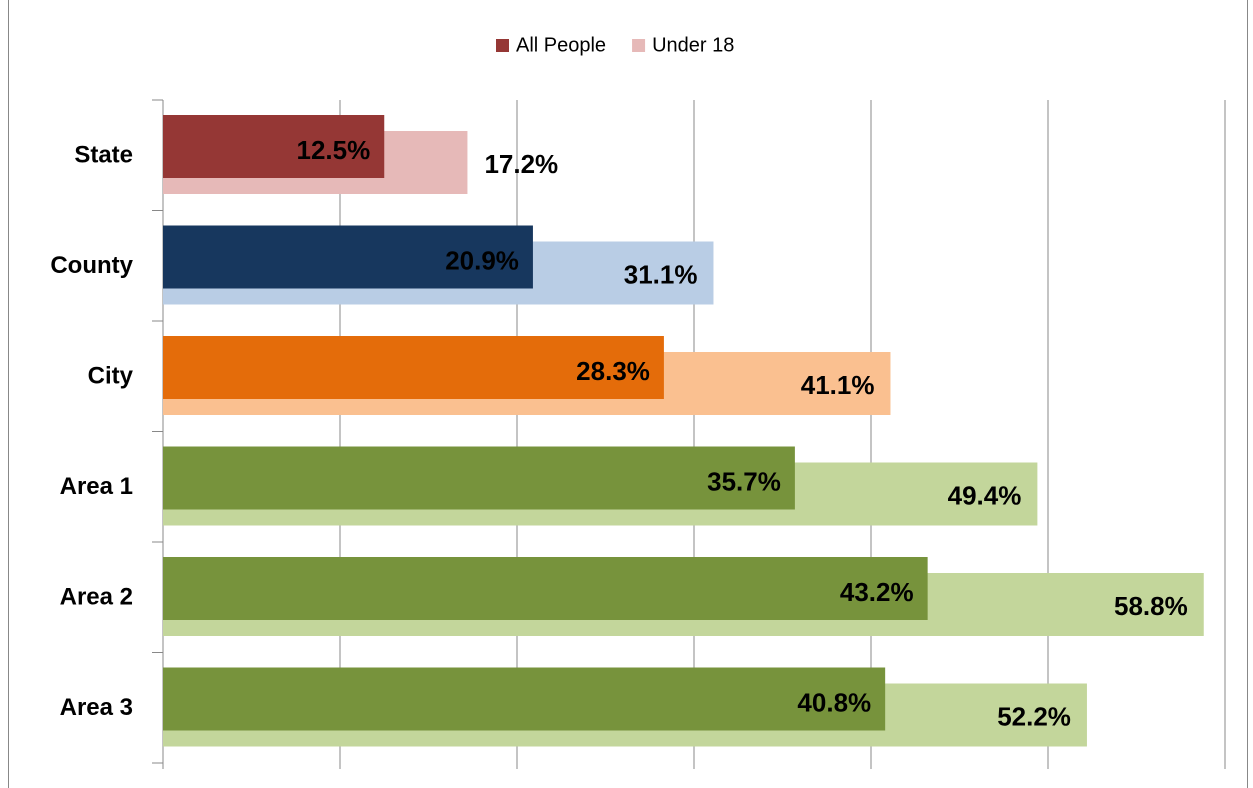 The width and height of the screenshot is (1253, 788). I want to click on data-label: 12.5%, so click(334, 150).